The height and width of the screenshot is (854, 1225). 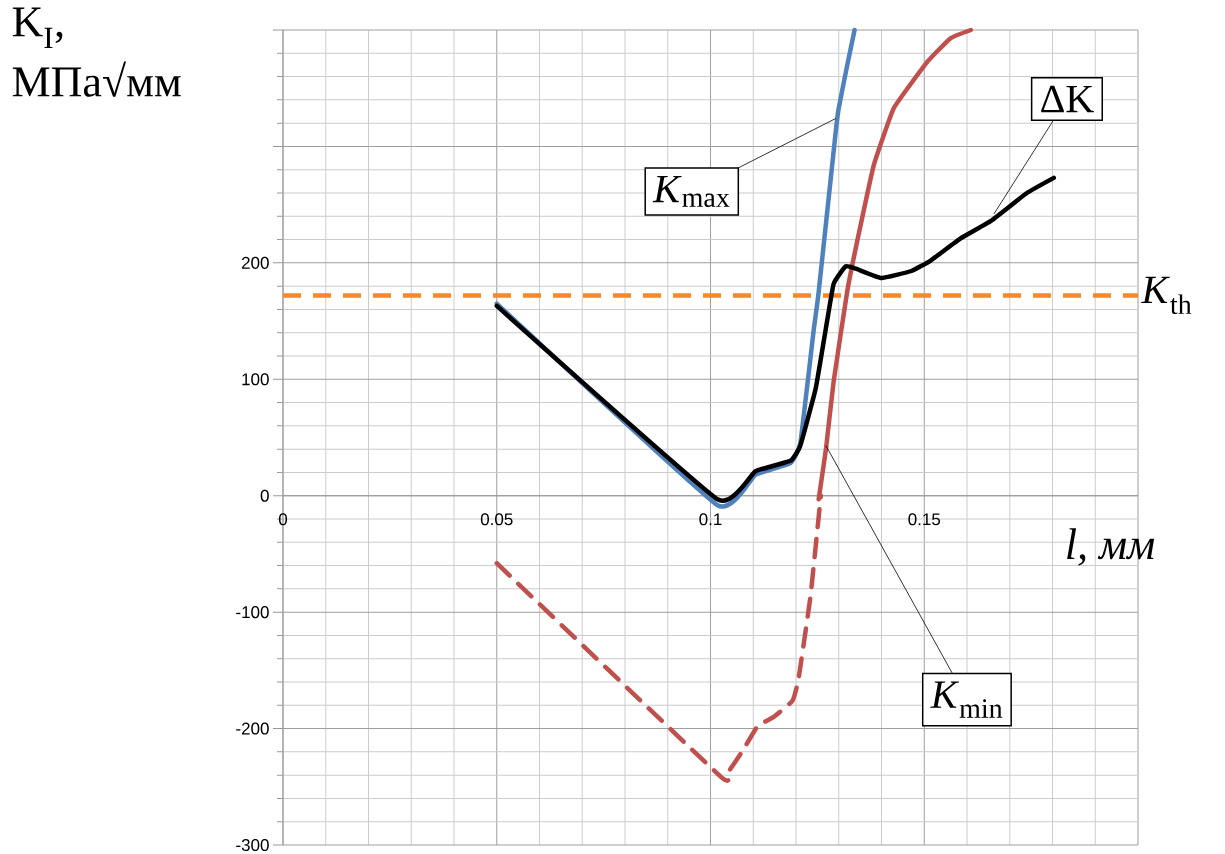 I want to click on y-tick-label: 0, so click(x=264, y=495).